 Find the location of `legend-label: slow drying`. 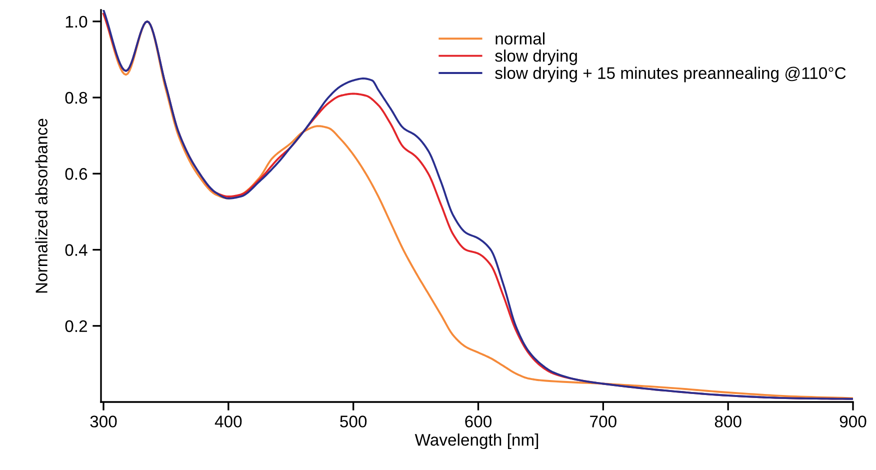

legend-label: slow drying is located at coordinates (536, 58).